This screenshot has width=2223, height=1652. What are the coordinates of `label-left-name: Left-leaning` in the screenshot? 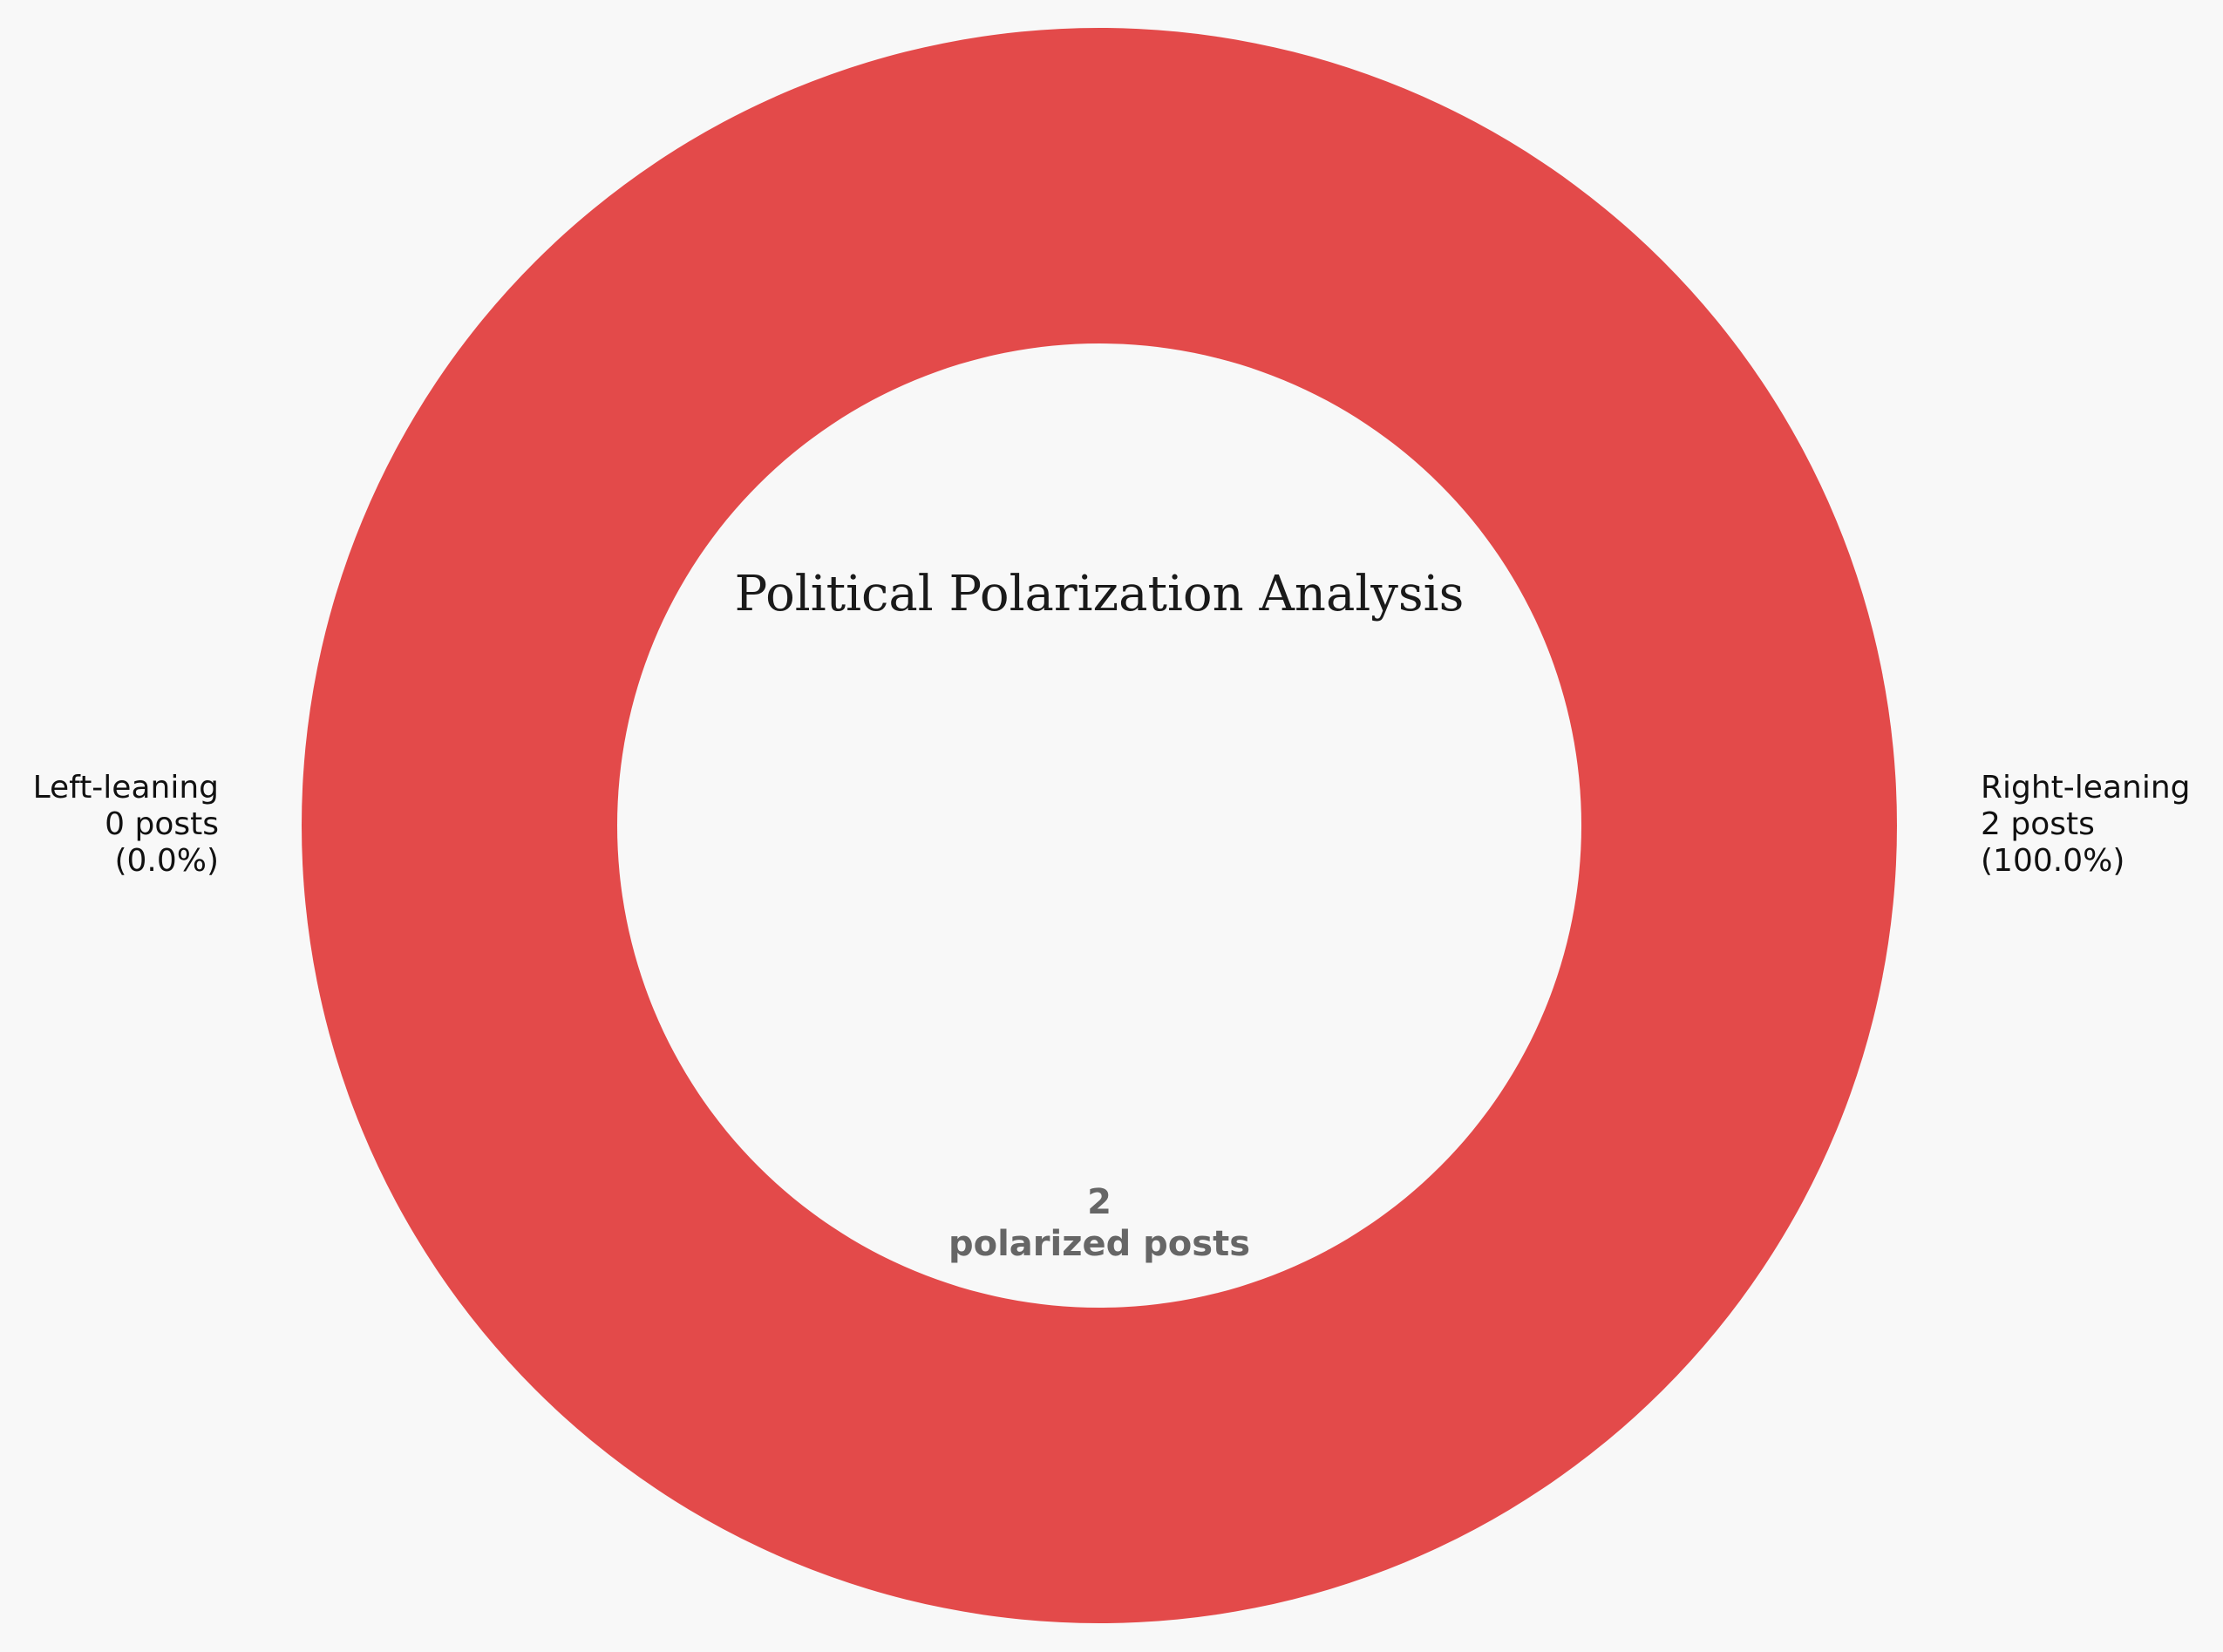 It's located at (126, 788).